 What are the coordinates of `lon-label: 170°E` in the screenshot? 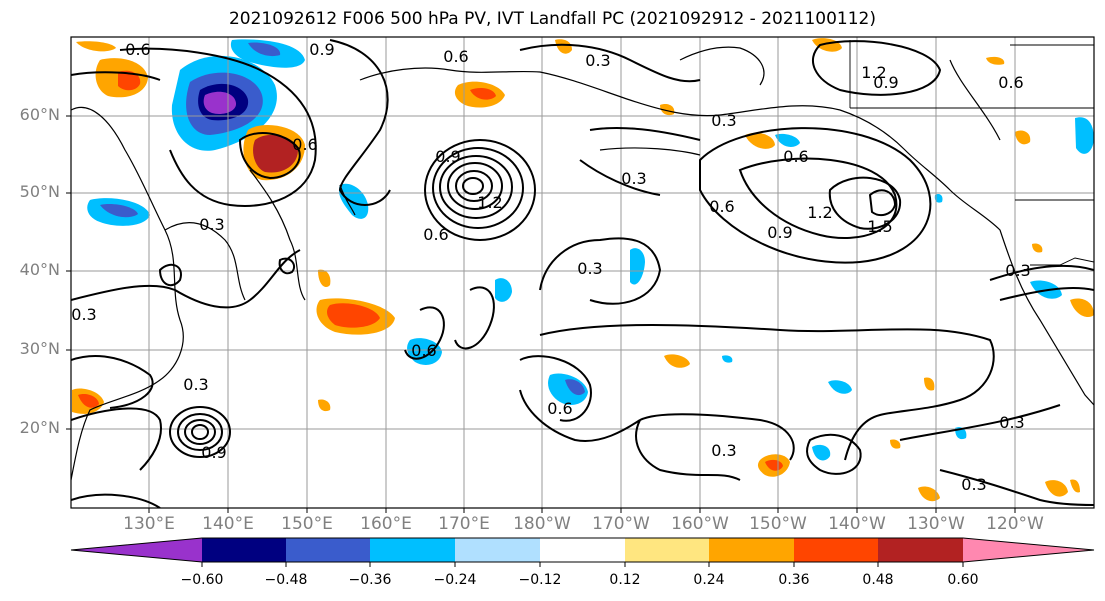 It's located at (464, 524).